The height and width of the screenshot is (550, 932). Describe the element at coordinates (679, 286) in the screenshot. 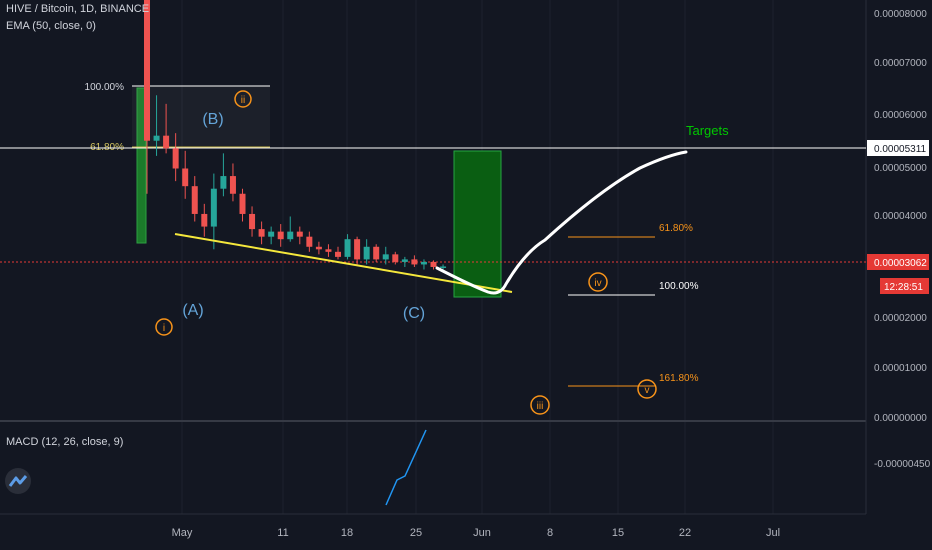

I see `fib-r-100-label: 100.00%` at that location.